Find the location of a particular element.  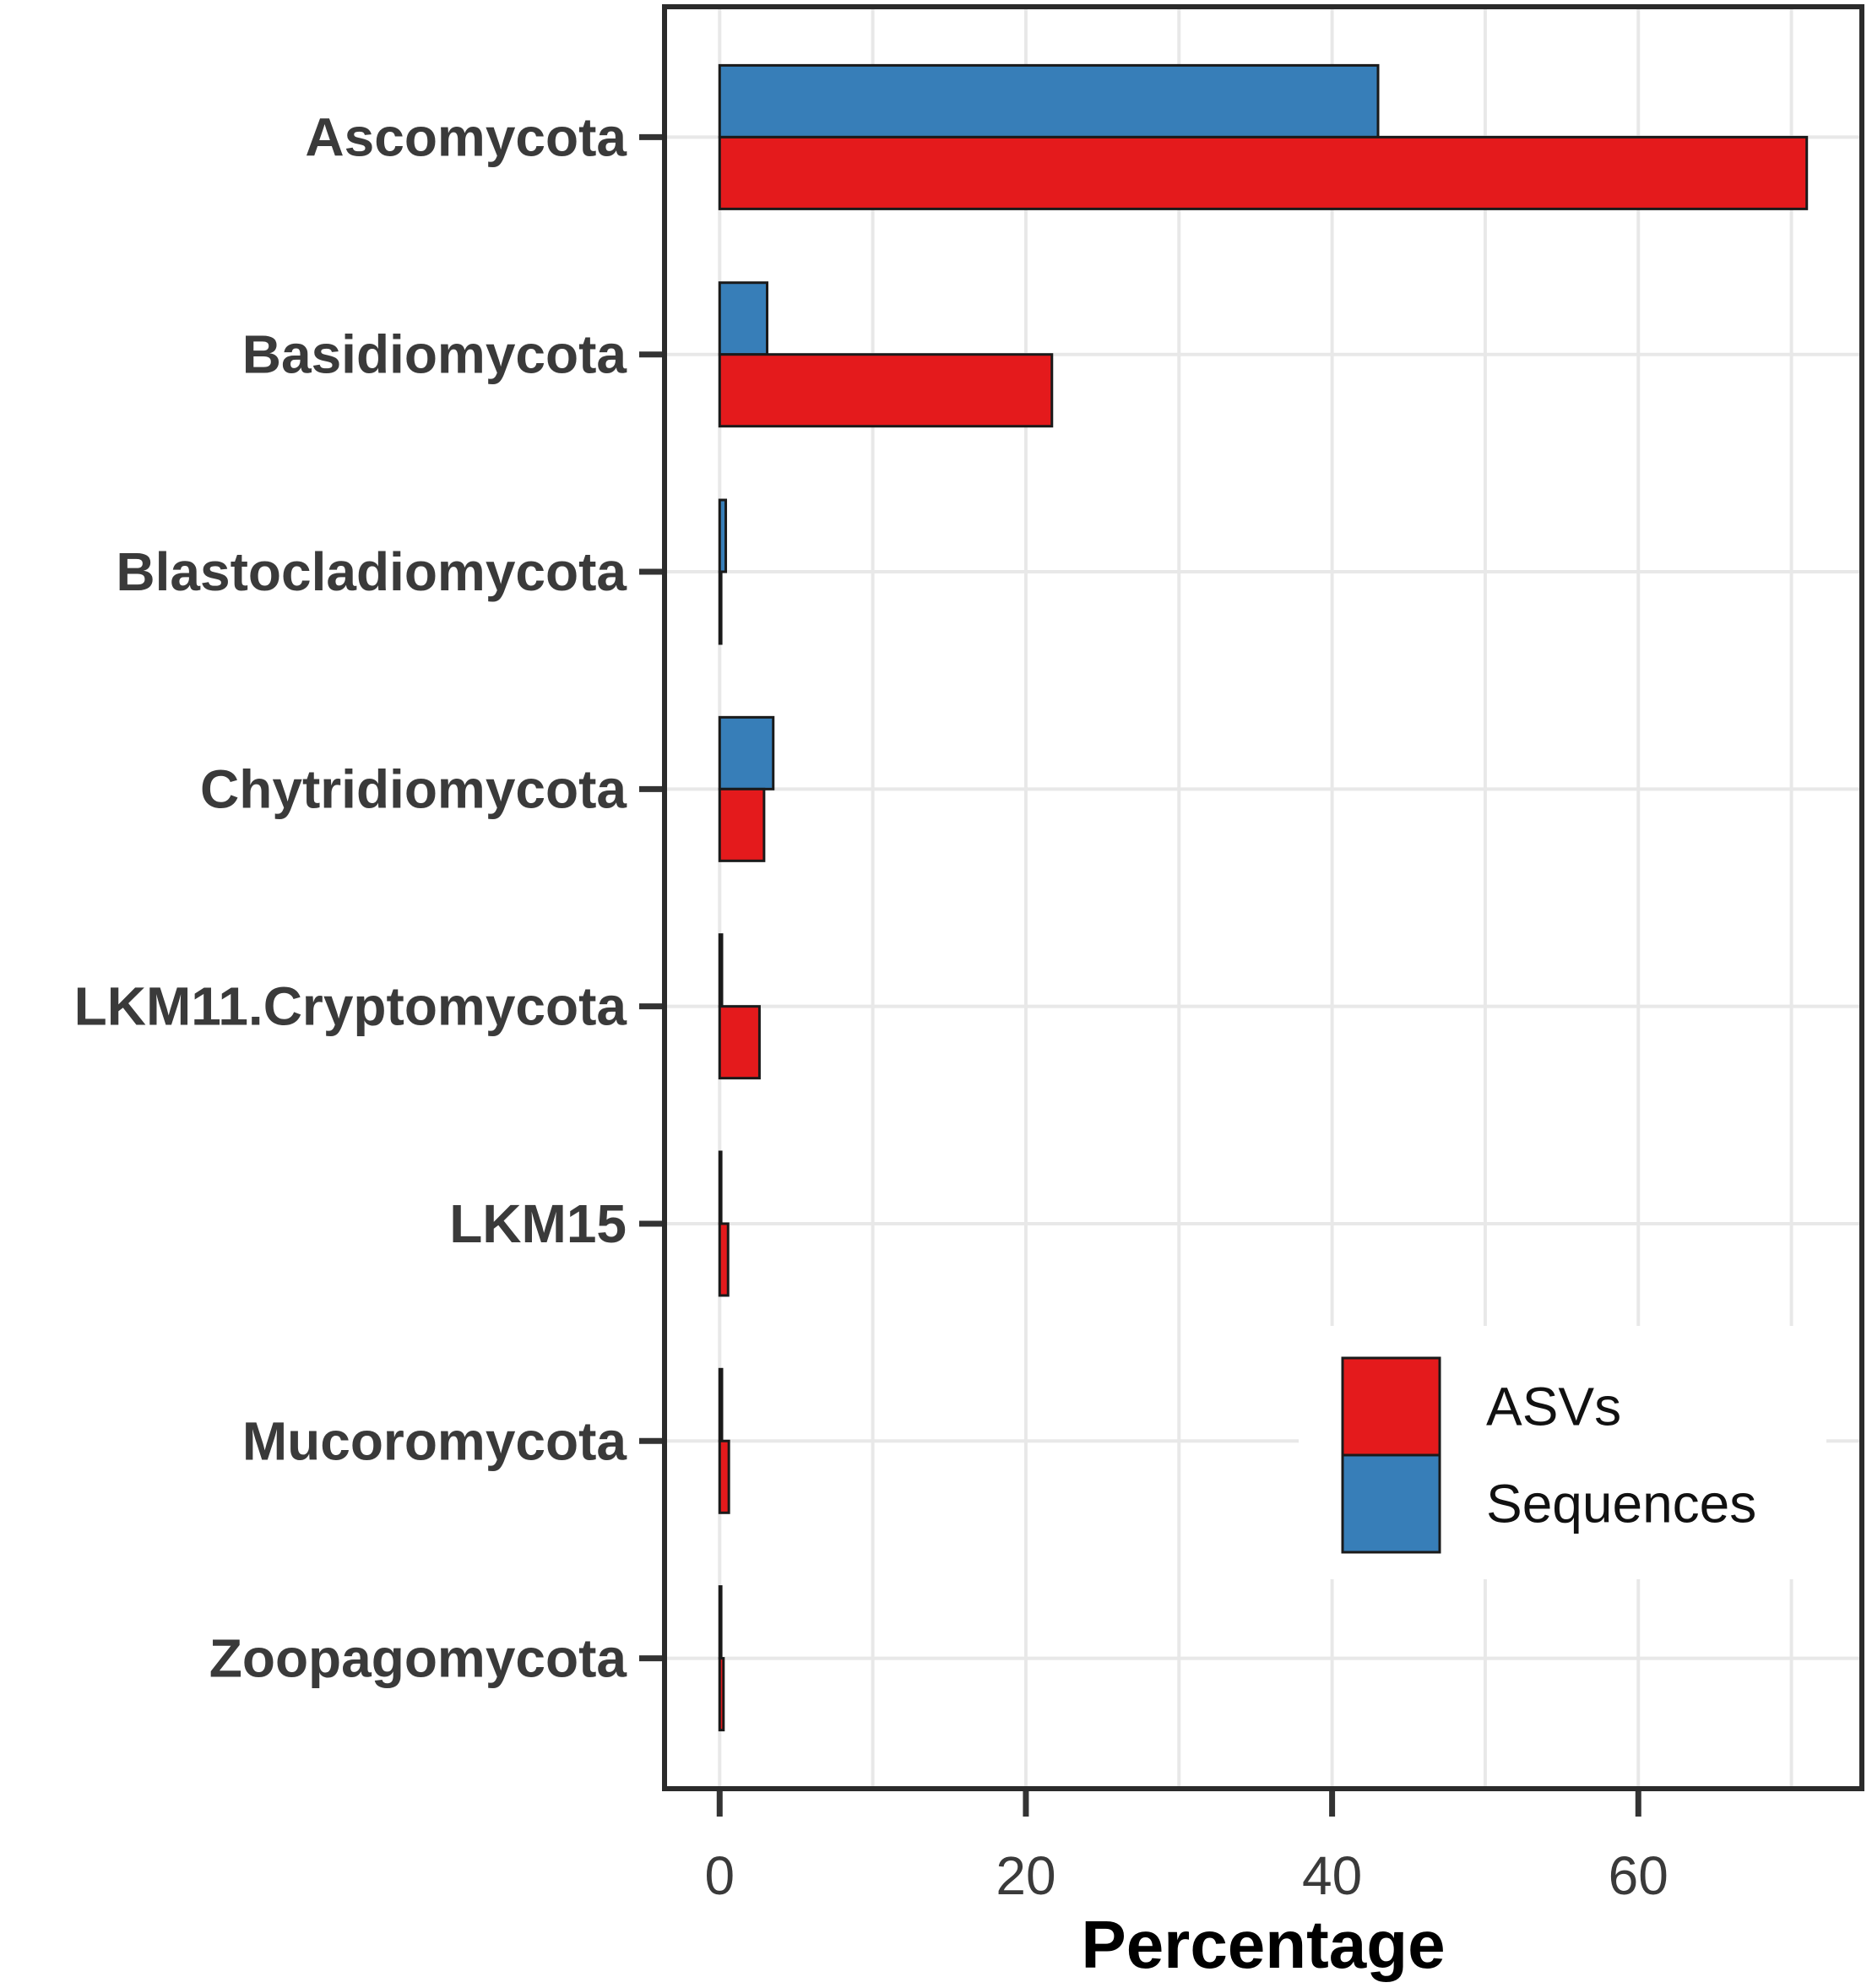

bar-asvs-lkm15 is located at coordinates (724, 1259).